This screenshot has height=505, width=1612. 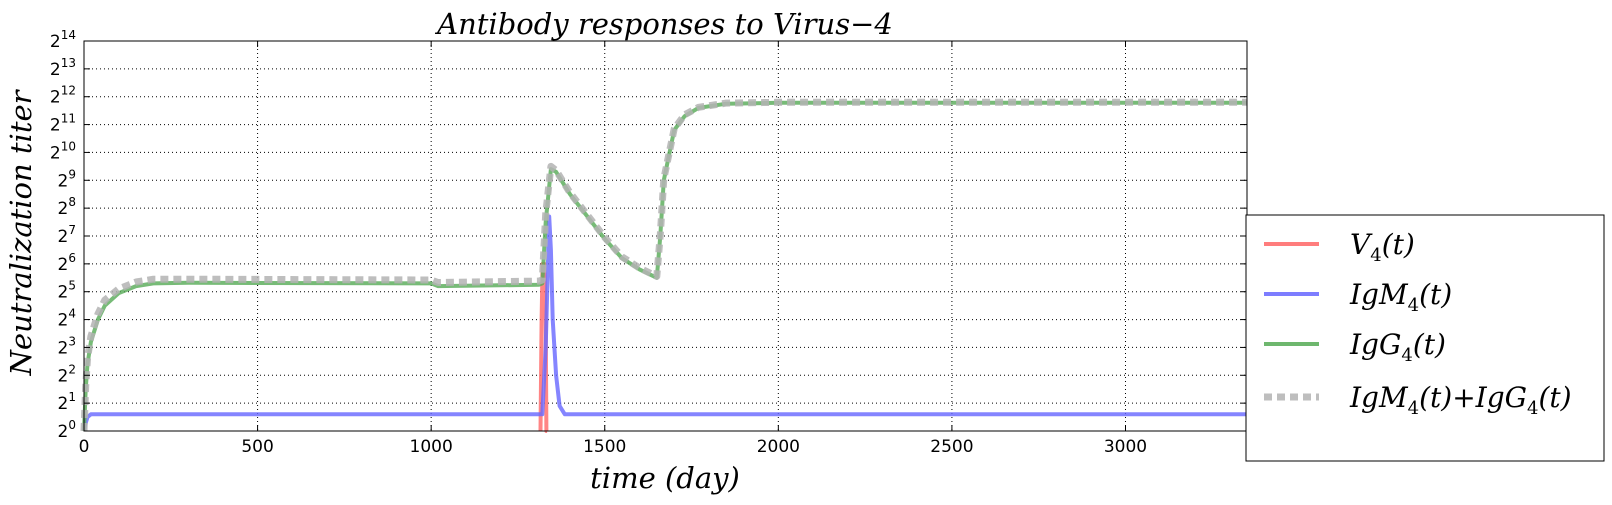 What do you see at coordinates (67, 263) in the screenshot?
I see `y-tick-label: 26` at bounding box center [67, 263].